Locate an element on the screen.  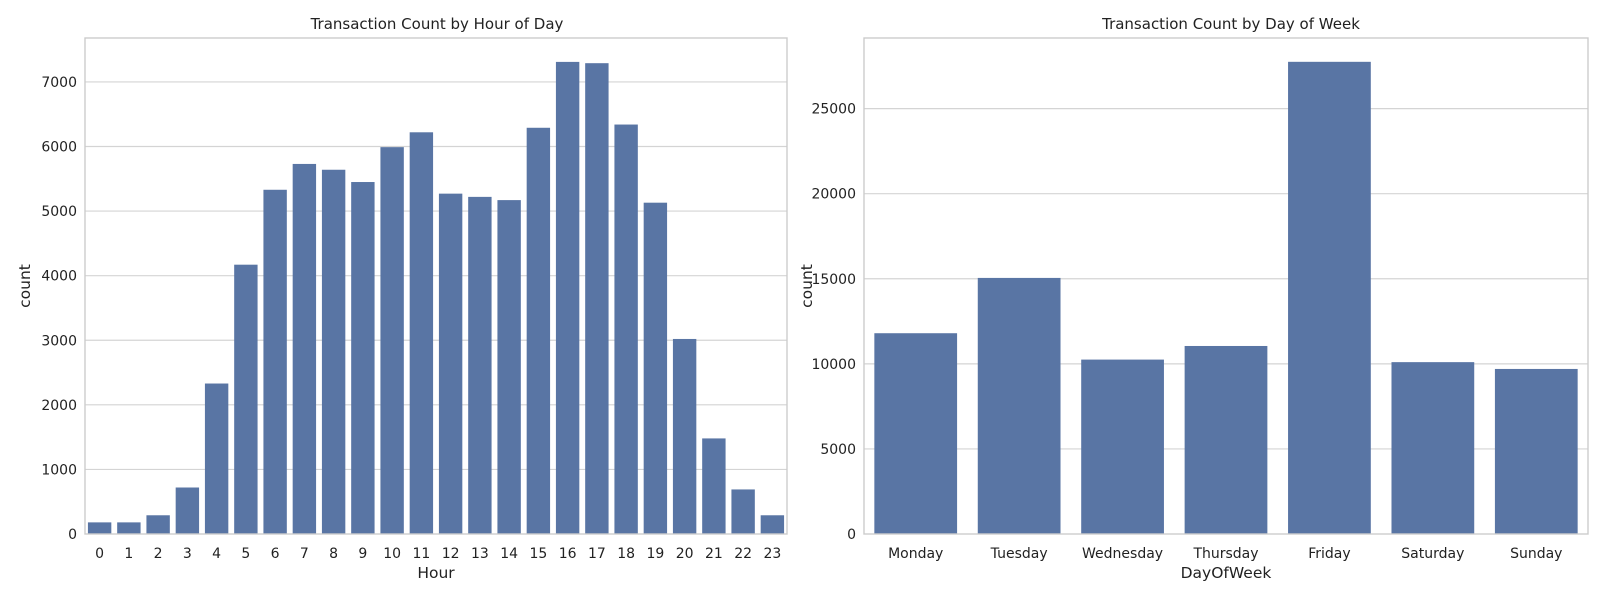
hour-ytick-label: 0 is located at coordinates (72, 535).